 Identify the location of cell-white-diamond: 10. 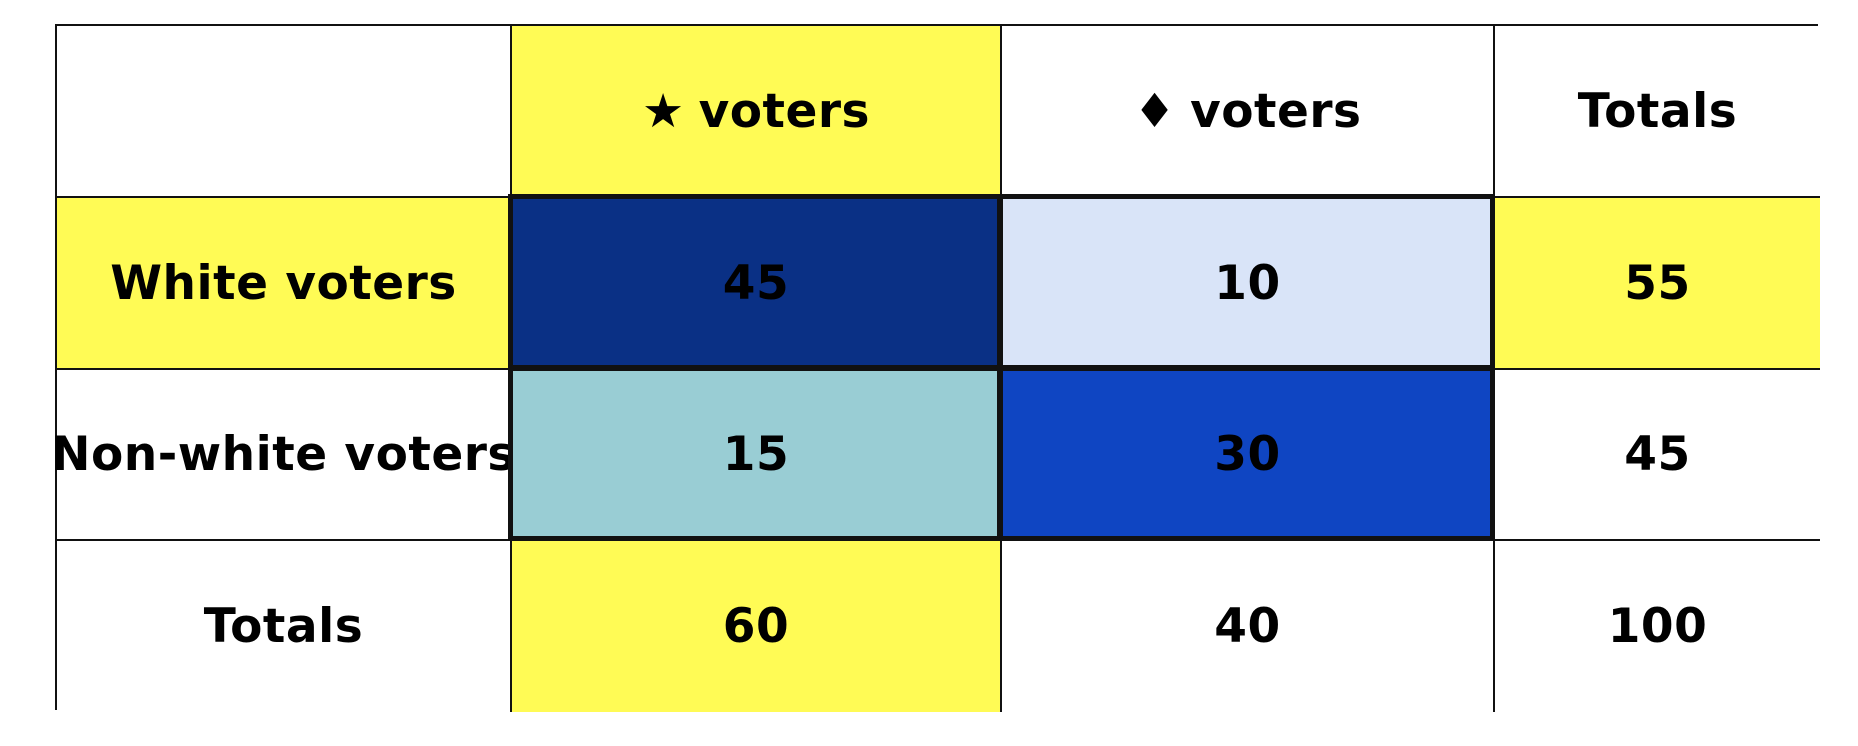
(1248, 284).